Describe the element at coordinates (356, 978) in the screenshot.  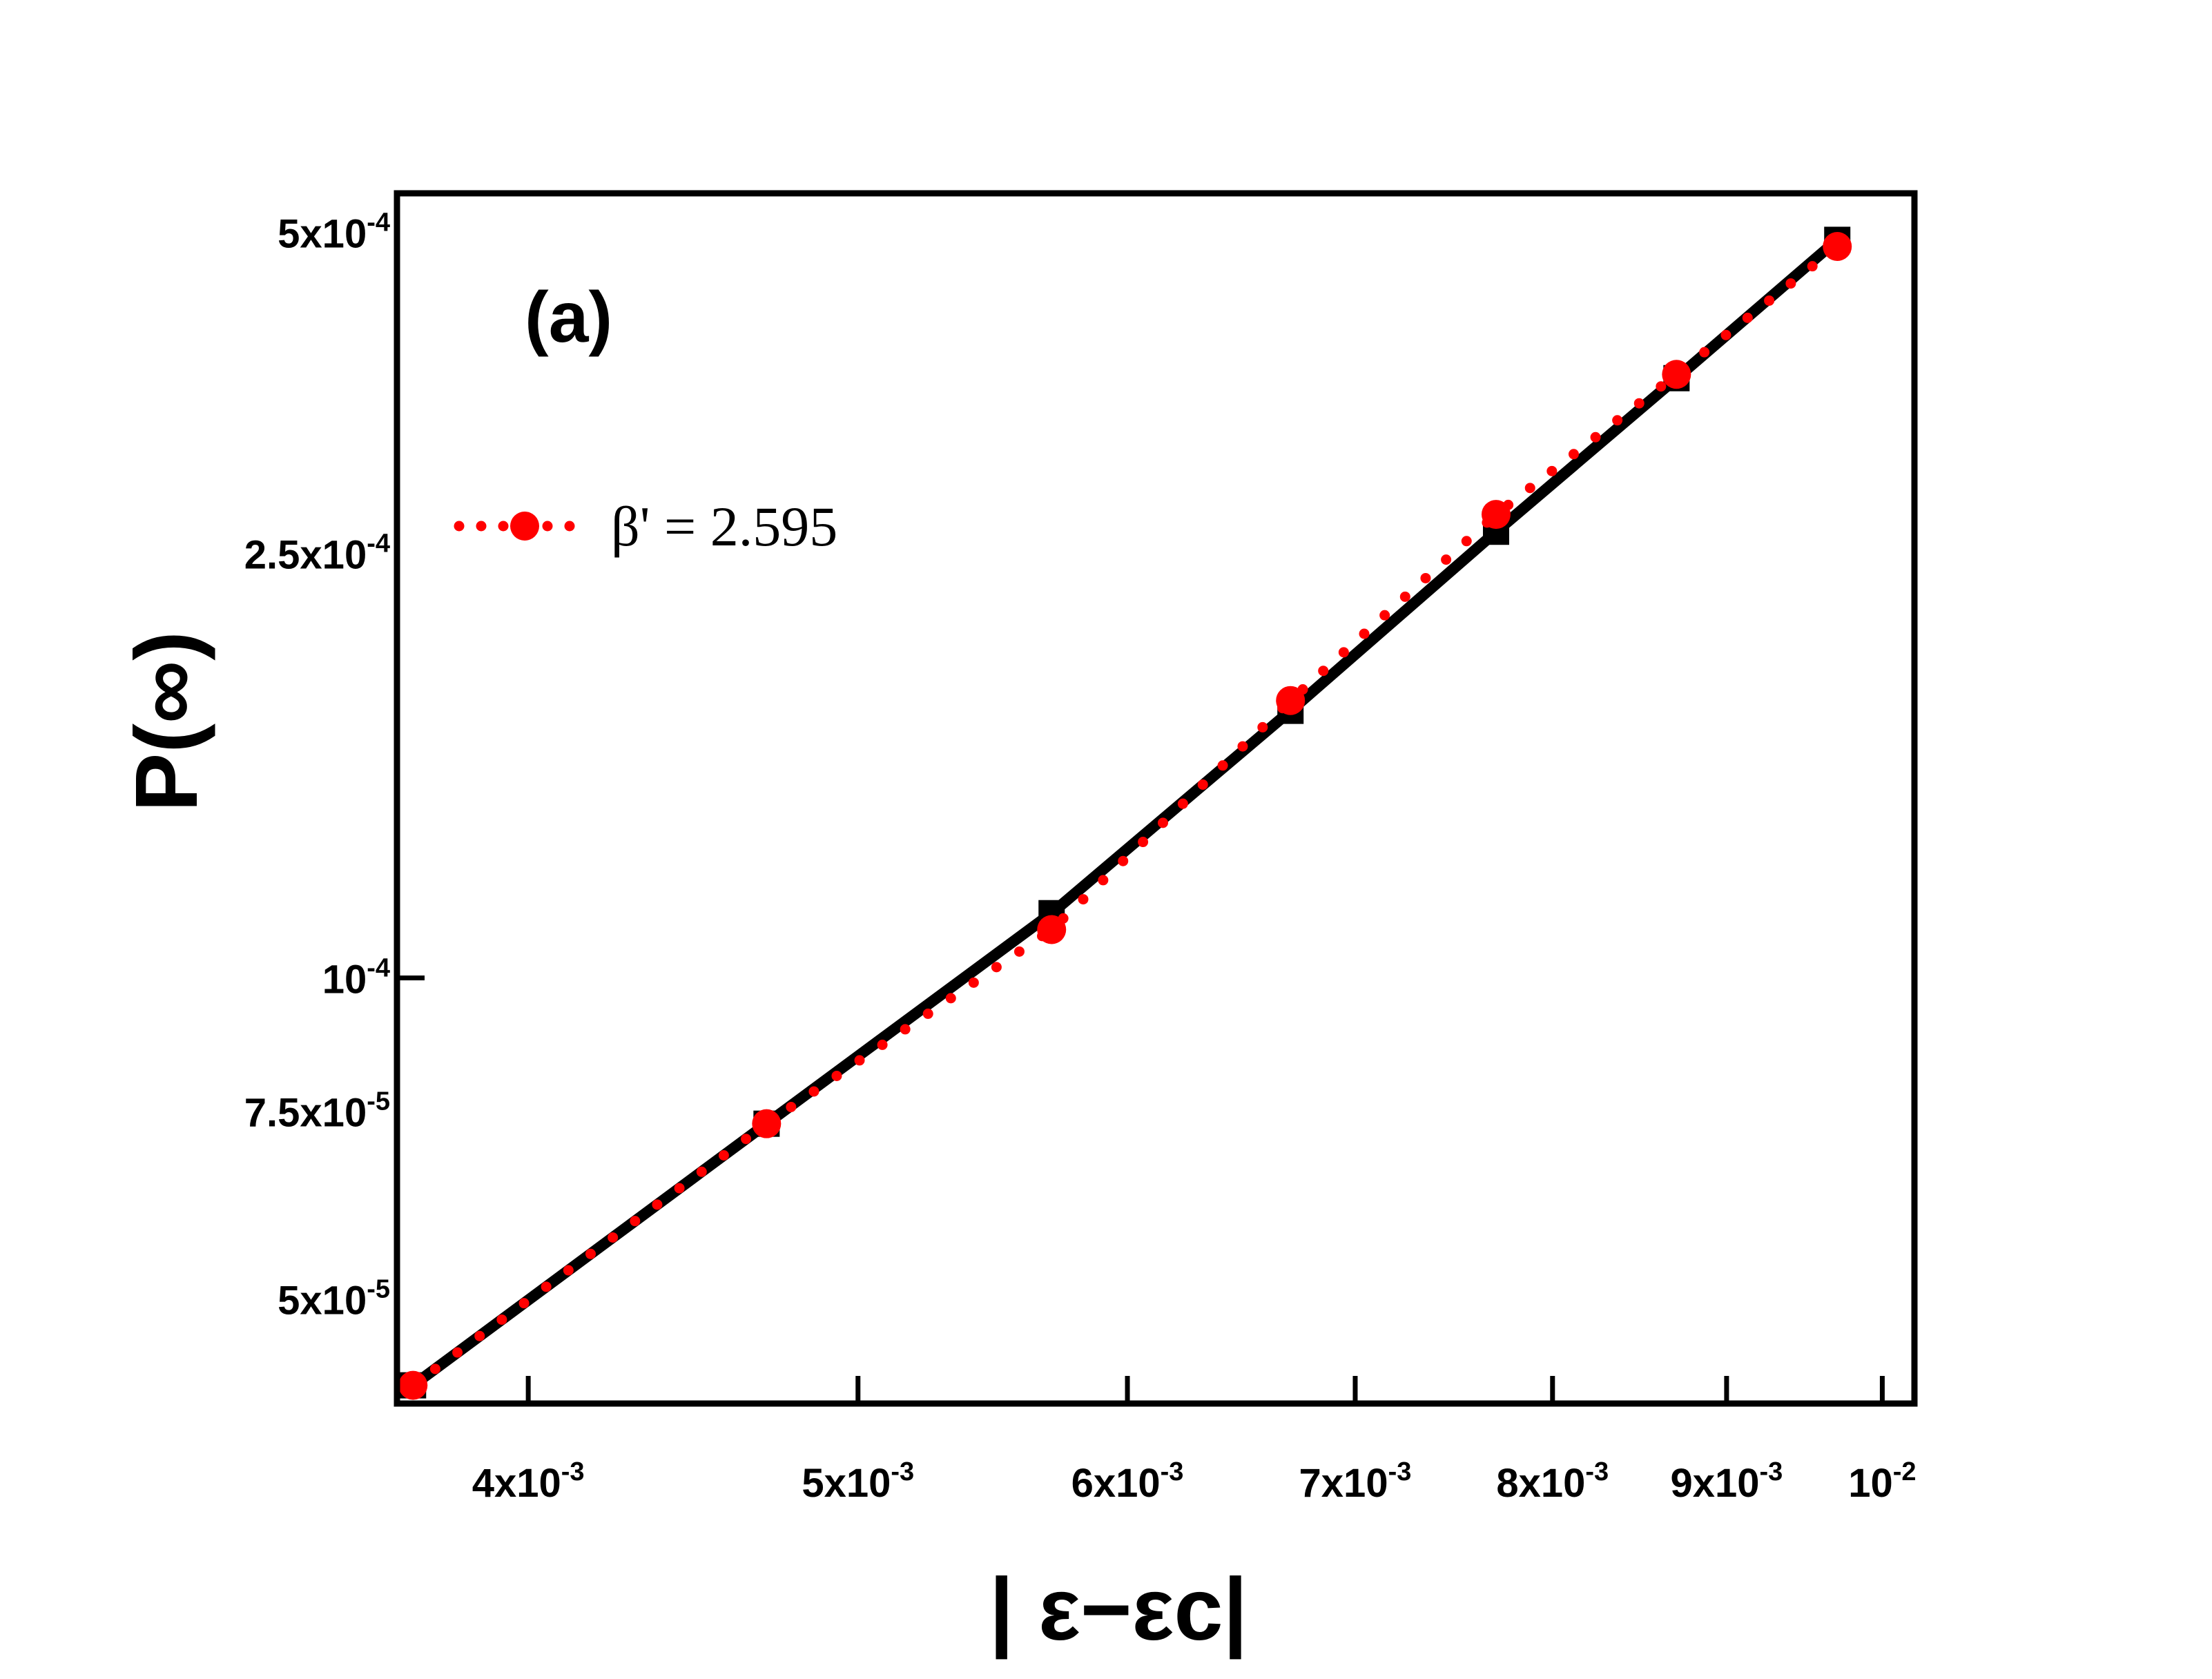
I see `y-tick-label: 10-4` at that location.